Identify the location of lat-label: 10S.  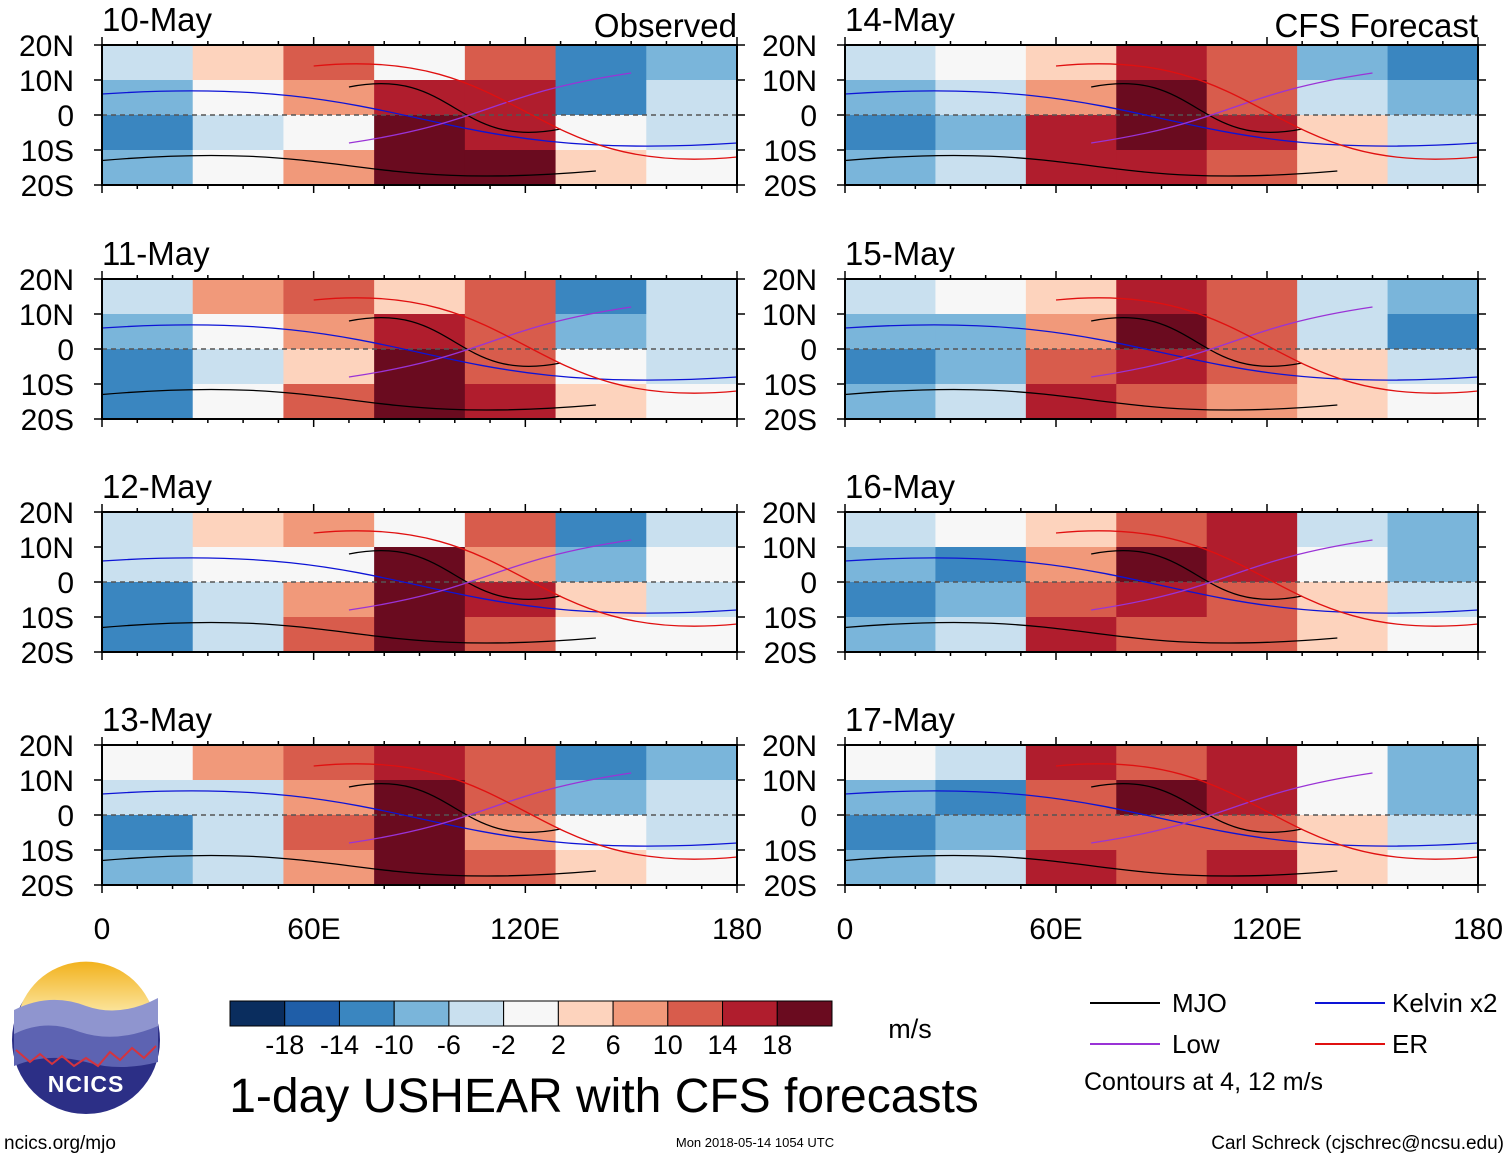
(790, 618).